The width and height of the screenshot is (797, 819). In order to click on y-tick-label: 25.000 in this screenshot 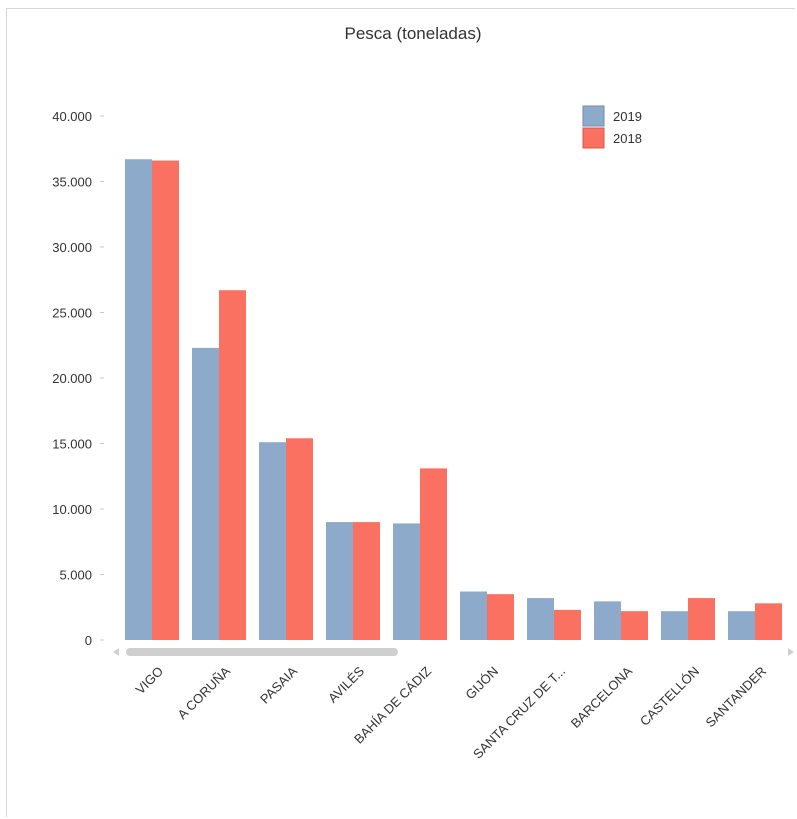, I will do `click(72, 313)`.